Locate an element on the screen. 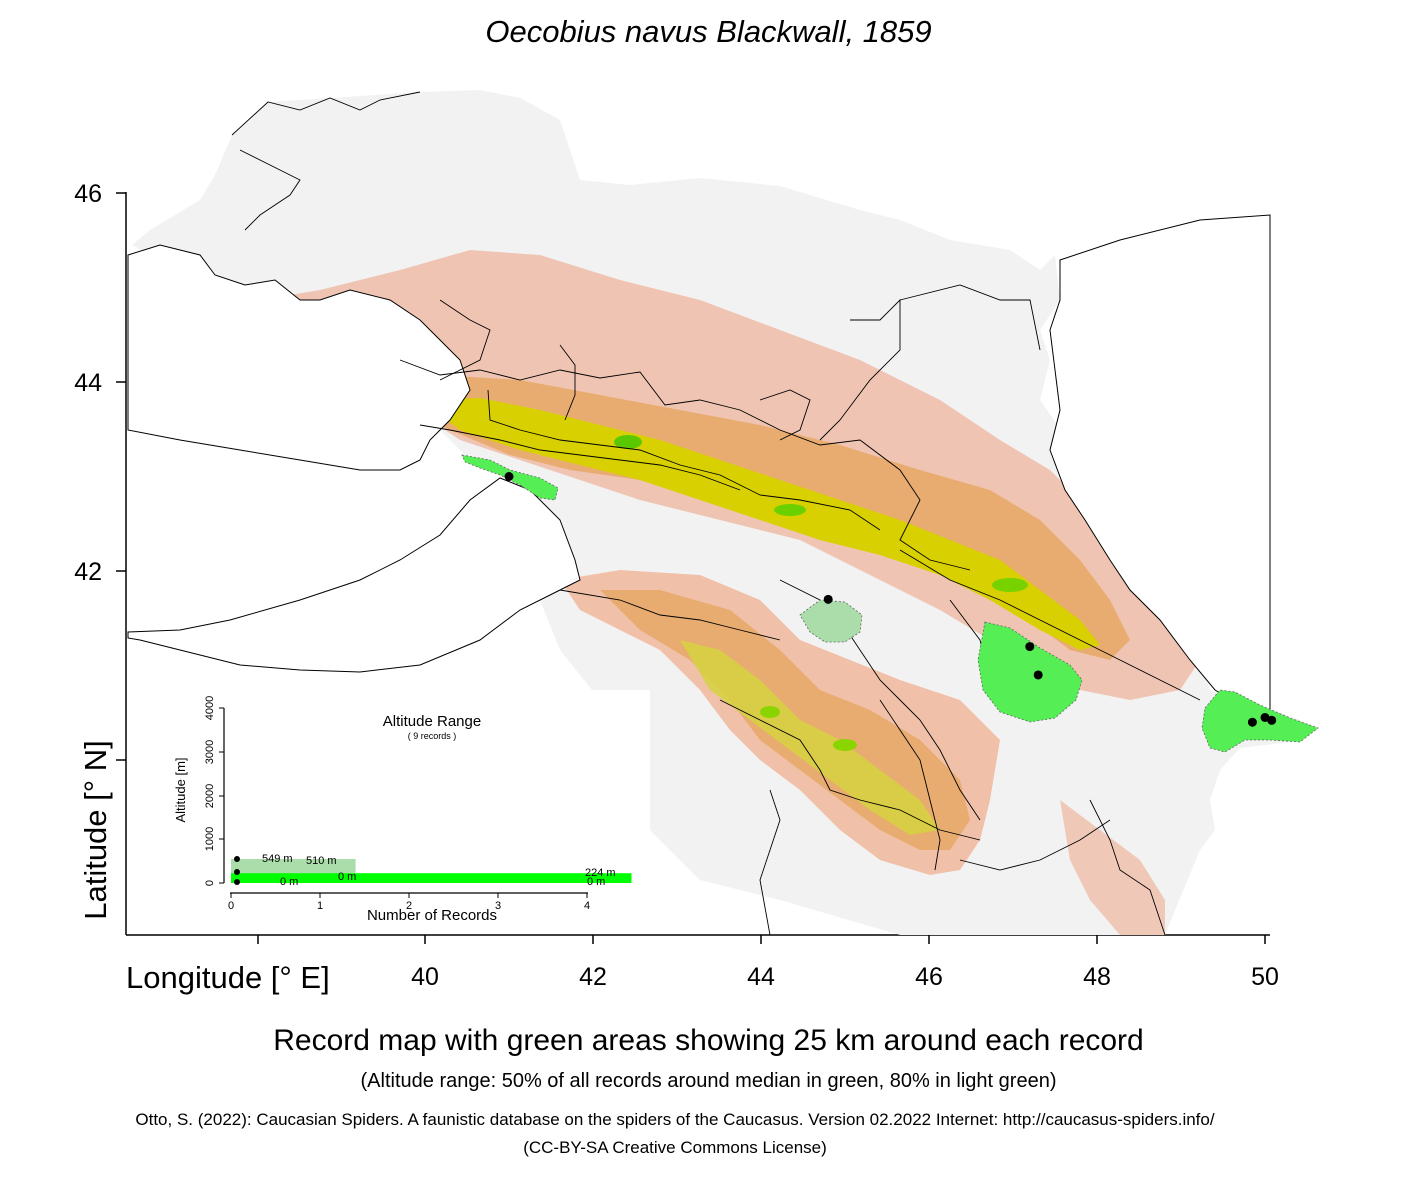 This screenshot has height=1181, width=1417. x-tick-label: 48 is located at coordinates (1097, 977).